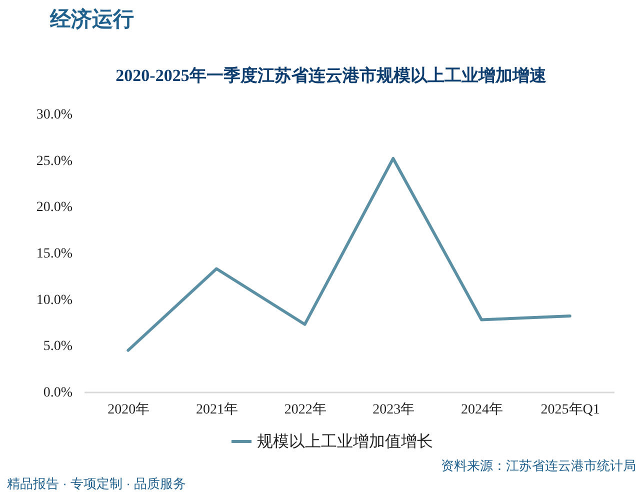 The height and width of the screenshot is (500, 643). Describe the element at coordinates (91, 19) in the screenshot. I see `text: 经济运行` at that location.